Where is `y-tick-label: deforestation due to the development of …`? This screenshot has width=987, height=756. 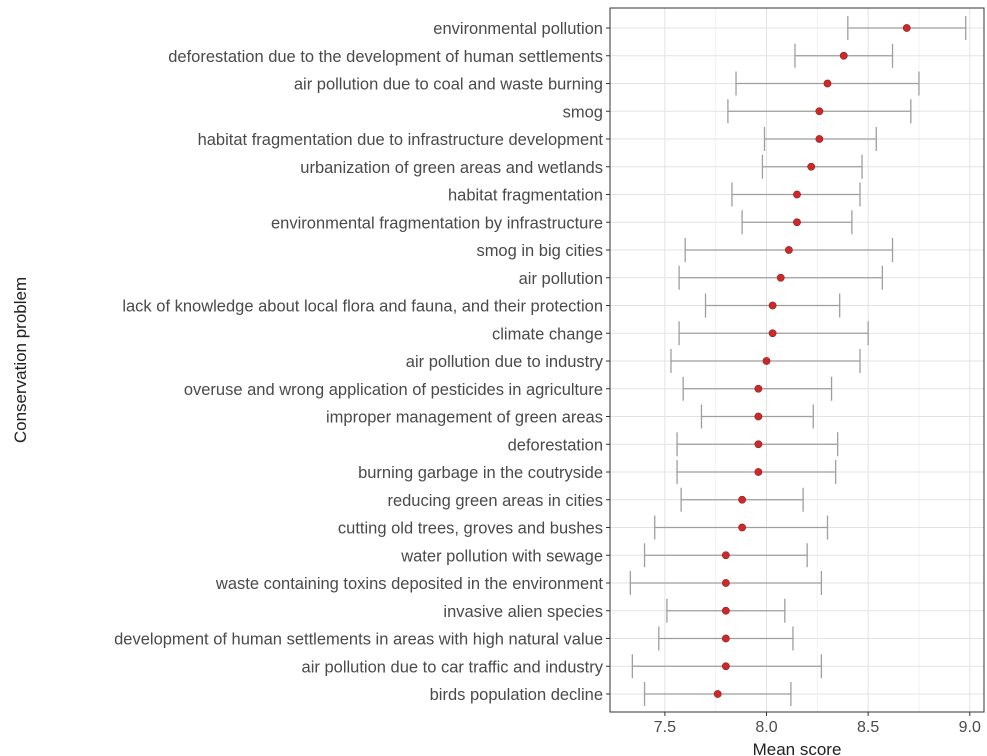 y-tick-label: deforestation due to the development of … is located at coordinates (385, 57).